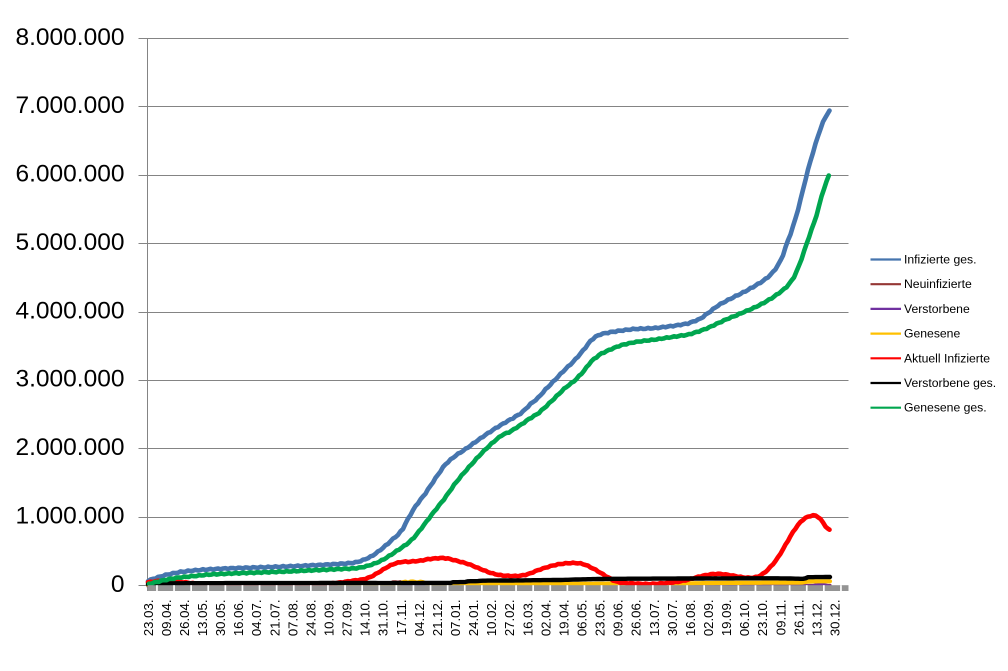 Image resolution: width=1008 pixels, height=671 pixels. What do you see at coordinates (455, 618) in the screenshot?
I see `svg-text: 07.01.` at bounding box center [455, 618].